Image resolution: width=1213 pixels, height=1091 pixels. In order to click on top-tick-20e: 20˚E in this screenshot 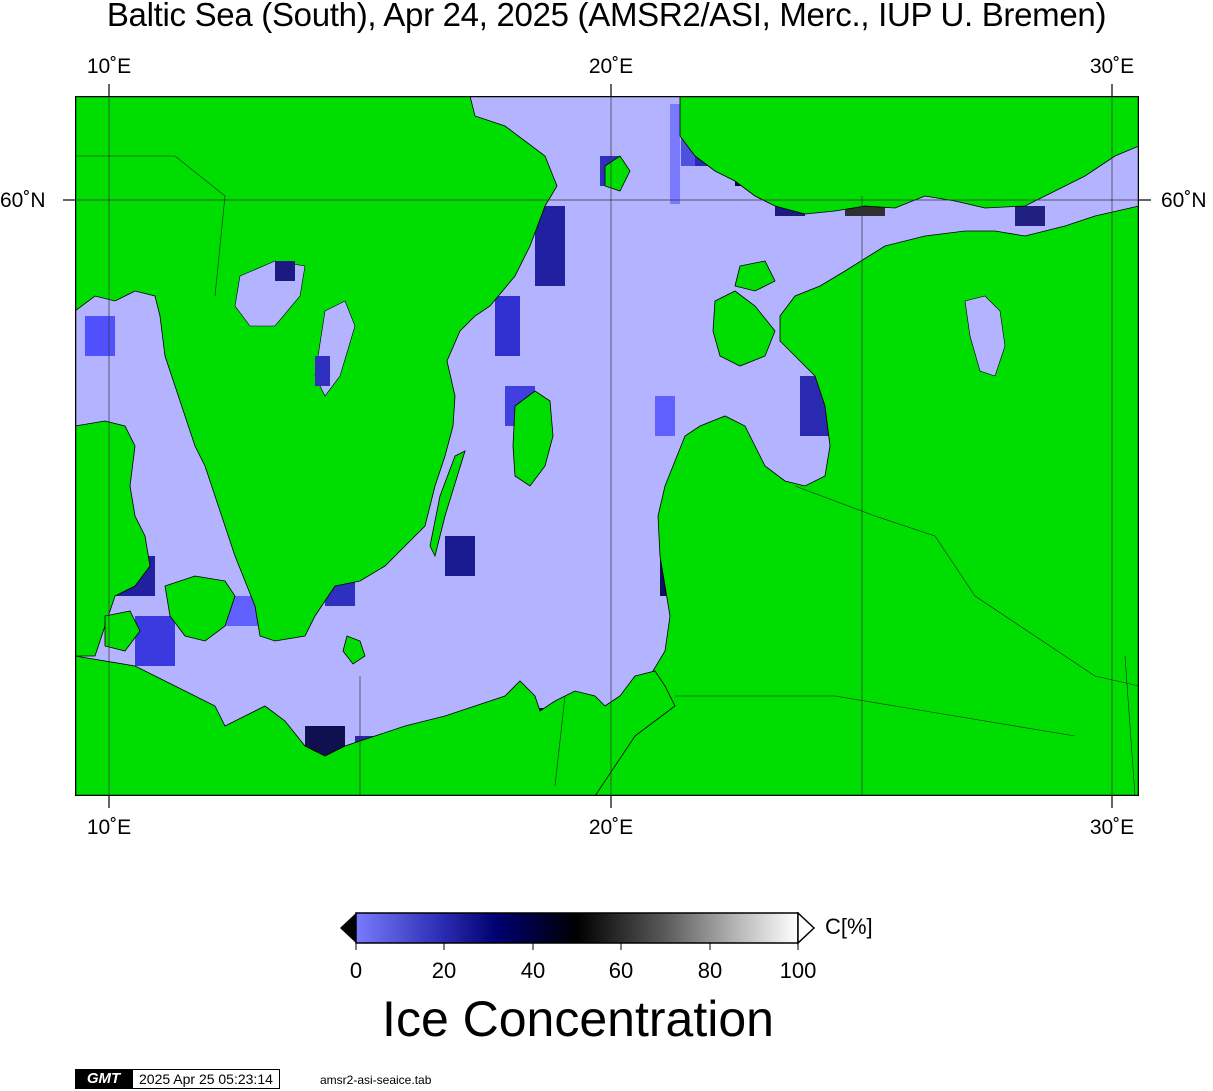, I will do `click(611, 66)`.